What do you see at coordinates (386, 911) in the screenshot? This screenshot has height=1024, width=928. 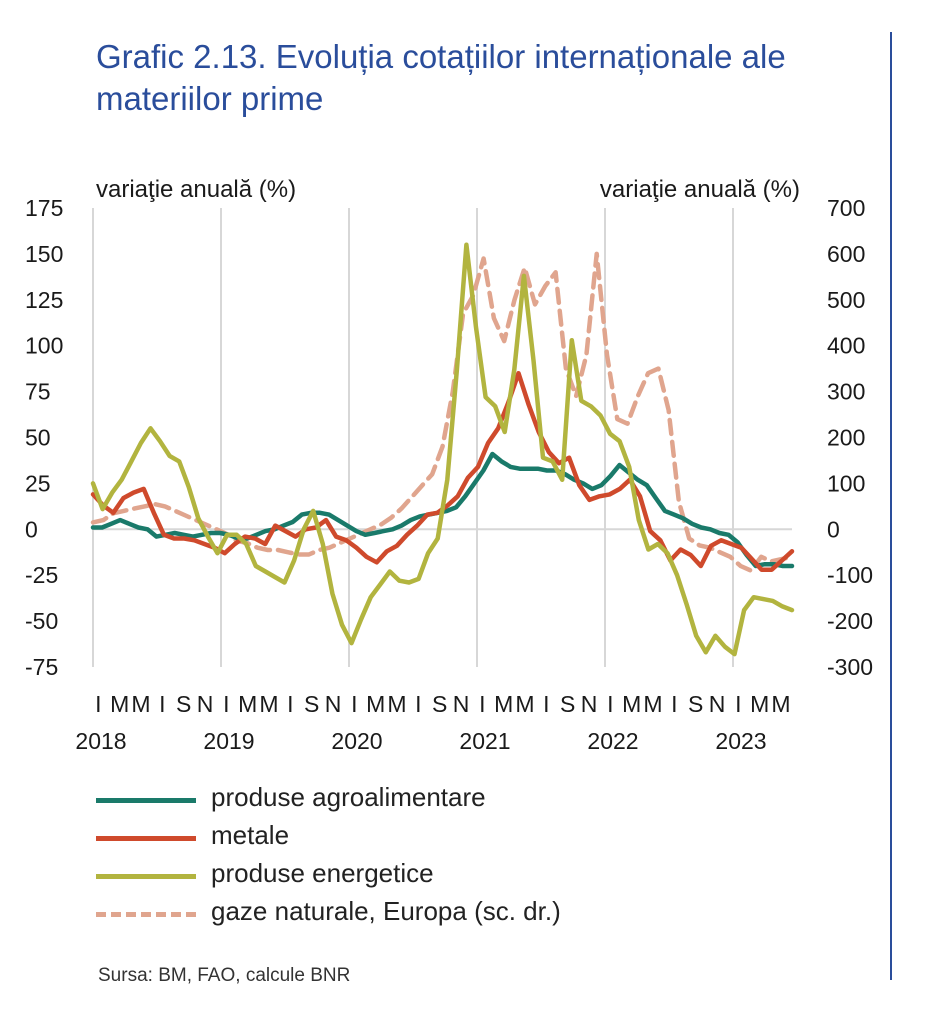 I see `legend-label-gaze: gaze naturale, Europa (sc. dr.)` at bounding box center [386, 911].